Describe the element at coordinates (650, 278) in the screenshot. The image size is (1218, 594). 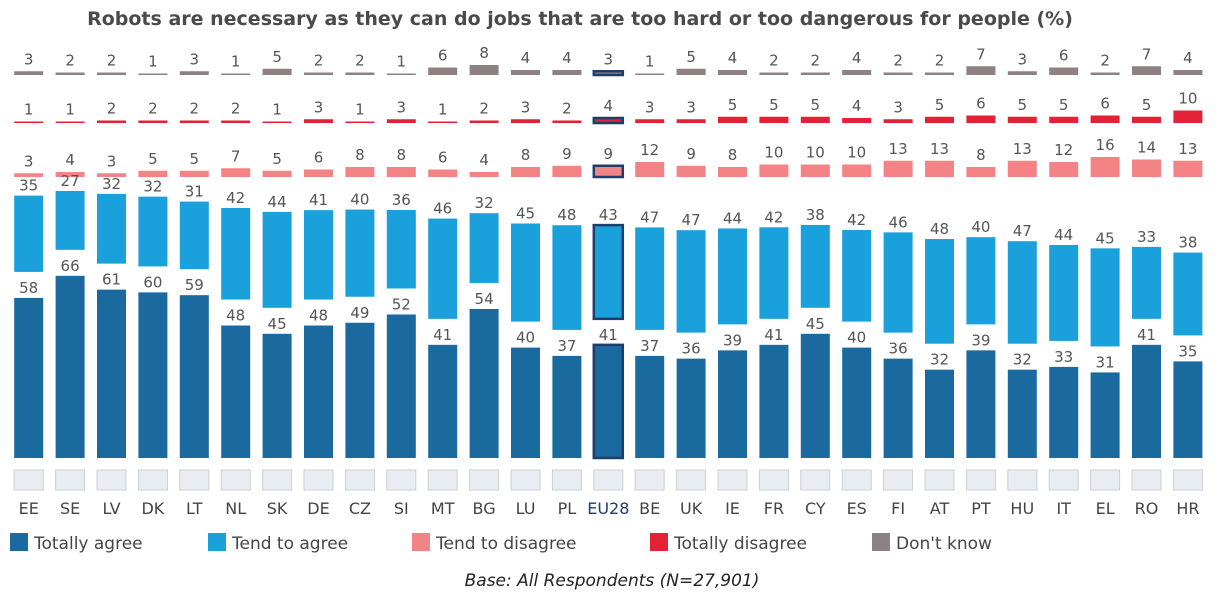
I see `bar-tend-to-agree-be` at that location.